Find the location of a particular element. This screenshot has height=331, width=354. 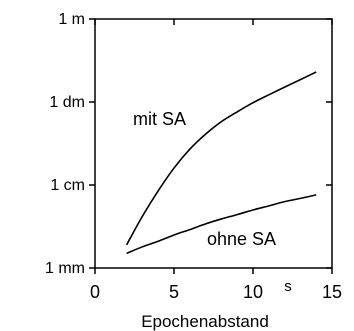

x-axis-label: Epochenabstand is located at coordinates (205, 321).